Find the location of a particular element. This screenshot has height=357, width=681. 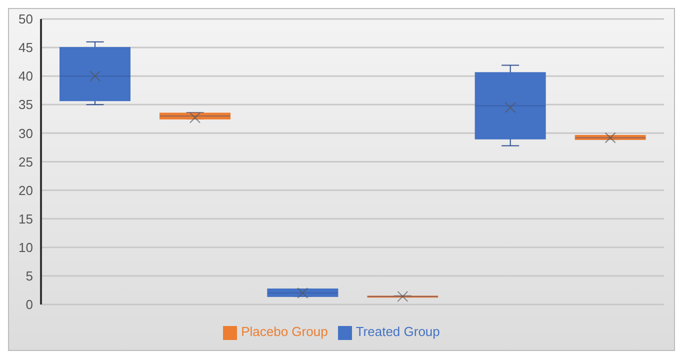

y-tick-label: 20 is located at coordinates (25, 190).